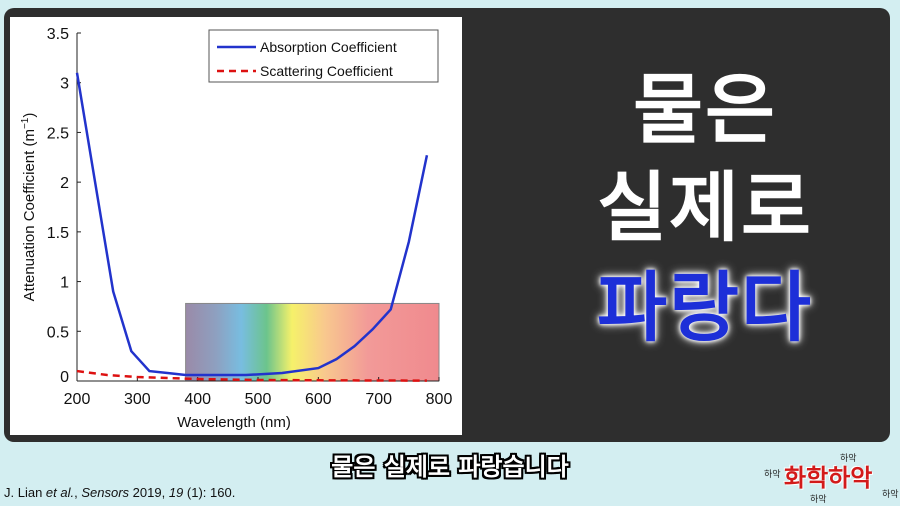 Image resolution: width=900 pixels, height=506 pixels. What do you see at coordinates (64, 84) in the screenshot?
I see `y-tick-label: 3` at bounding box center [64, 84].